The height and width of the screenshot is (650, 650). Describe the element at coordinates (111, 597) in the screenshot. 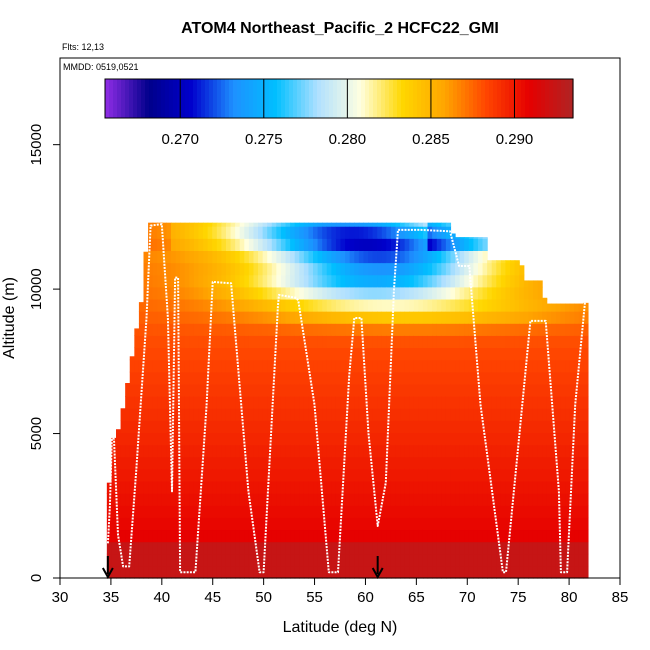

I see `x-tick-label: 35` at that location.